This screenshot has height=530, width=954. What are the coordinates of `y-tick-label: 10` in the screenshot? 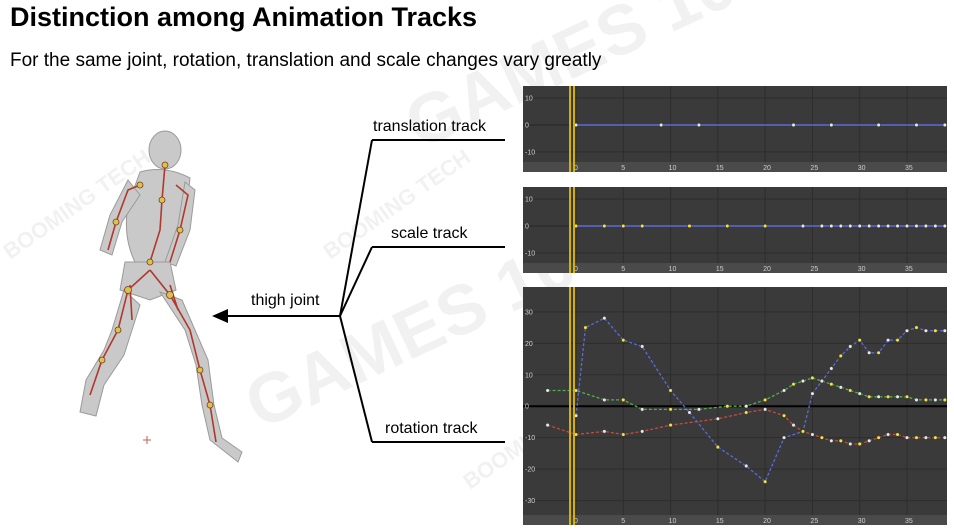 It's located at (529, 200).